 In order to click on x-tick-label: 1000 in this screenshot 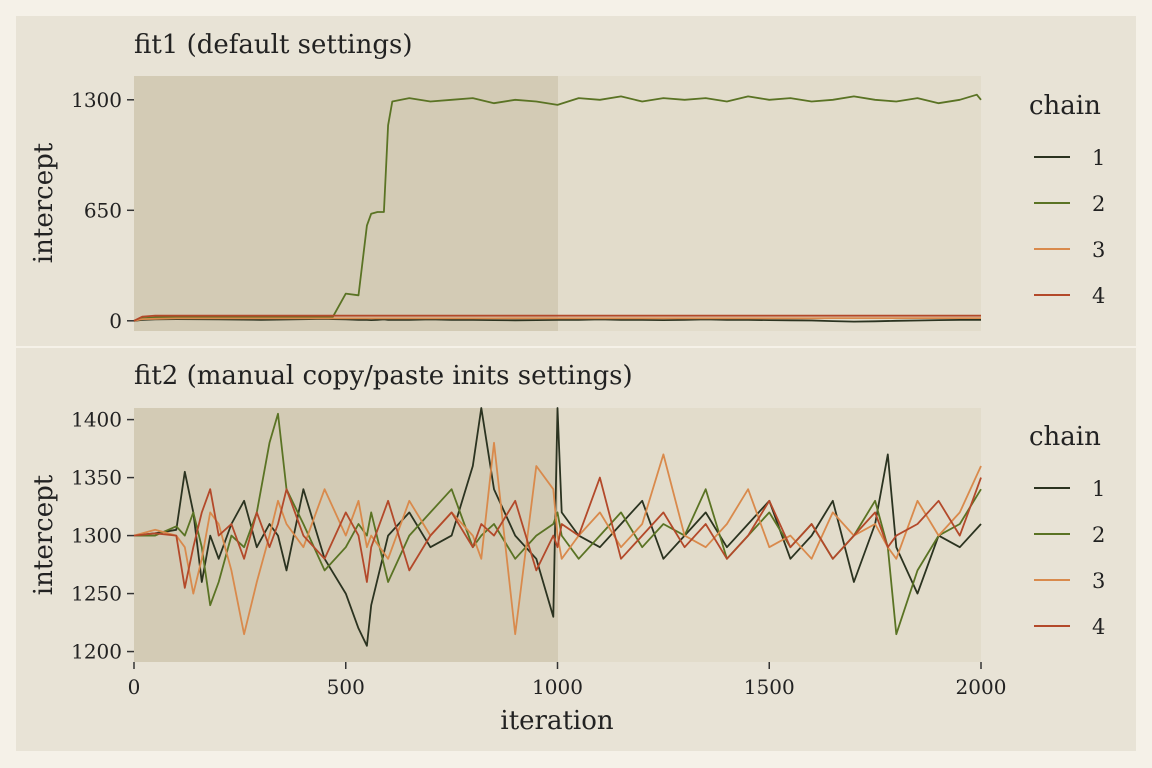, I will do `click(557, 687)`.